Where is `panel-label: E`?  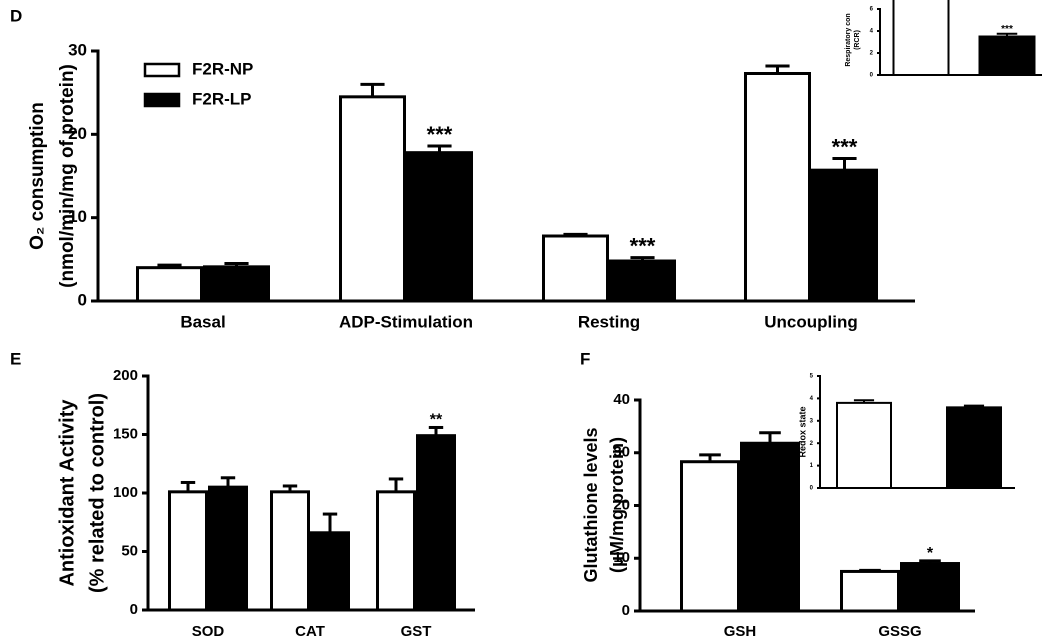 panel-label: E is located at coordinates (15, 358).